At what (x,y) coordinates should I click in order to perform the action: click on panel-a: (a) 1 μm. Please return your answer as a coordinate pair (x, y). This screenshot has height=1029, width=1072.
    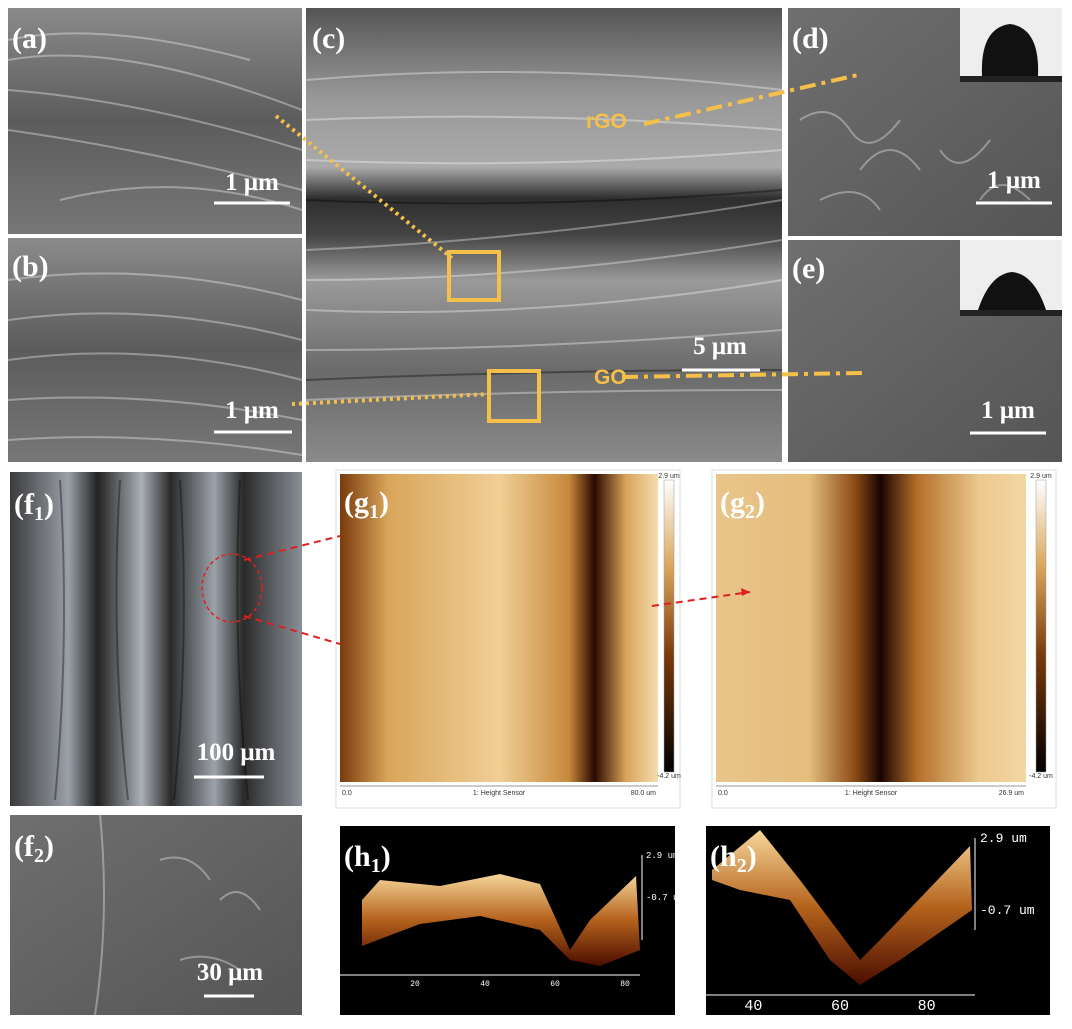
    Looking at the image, I should click on (155, 121).